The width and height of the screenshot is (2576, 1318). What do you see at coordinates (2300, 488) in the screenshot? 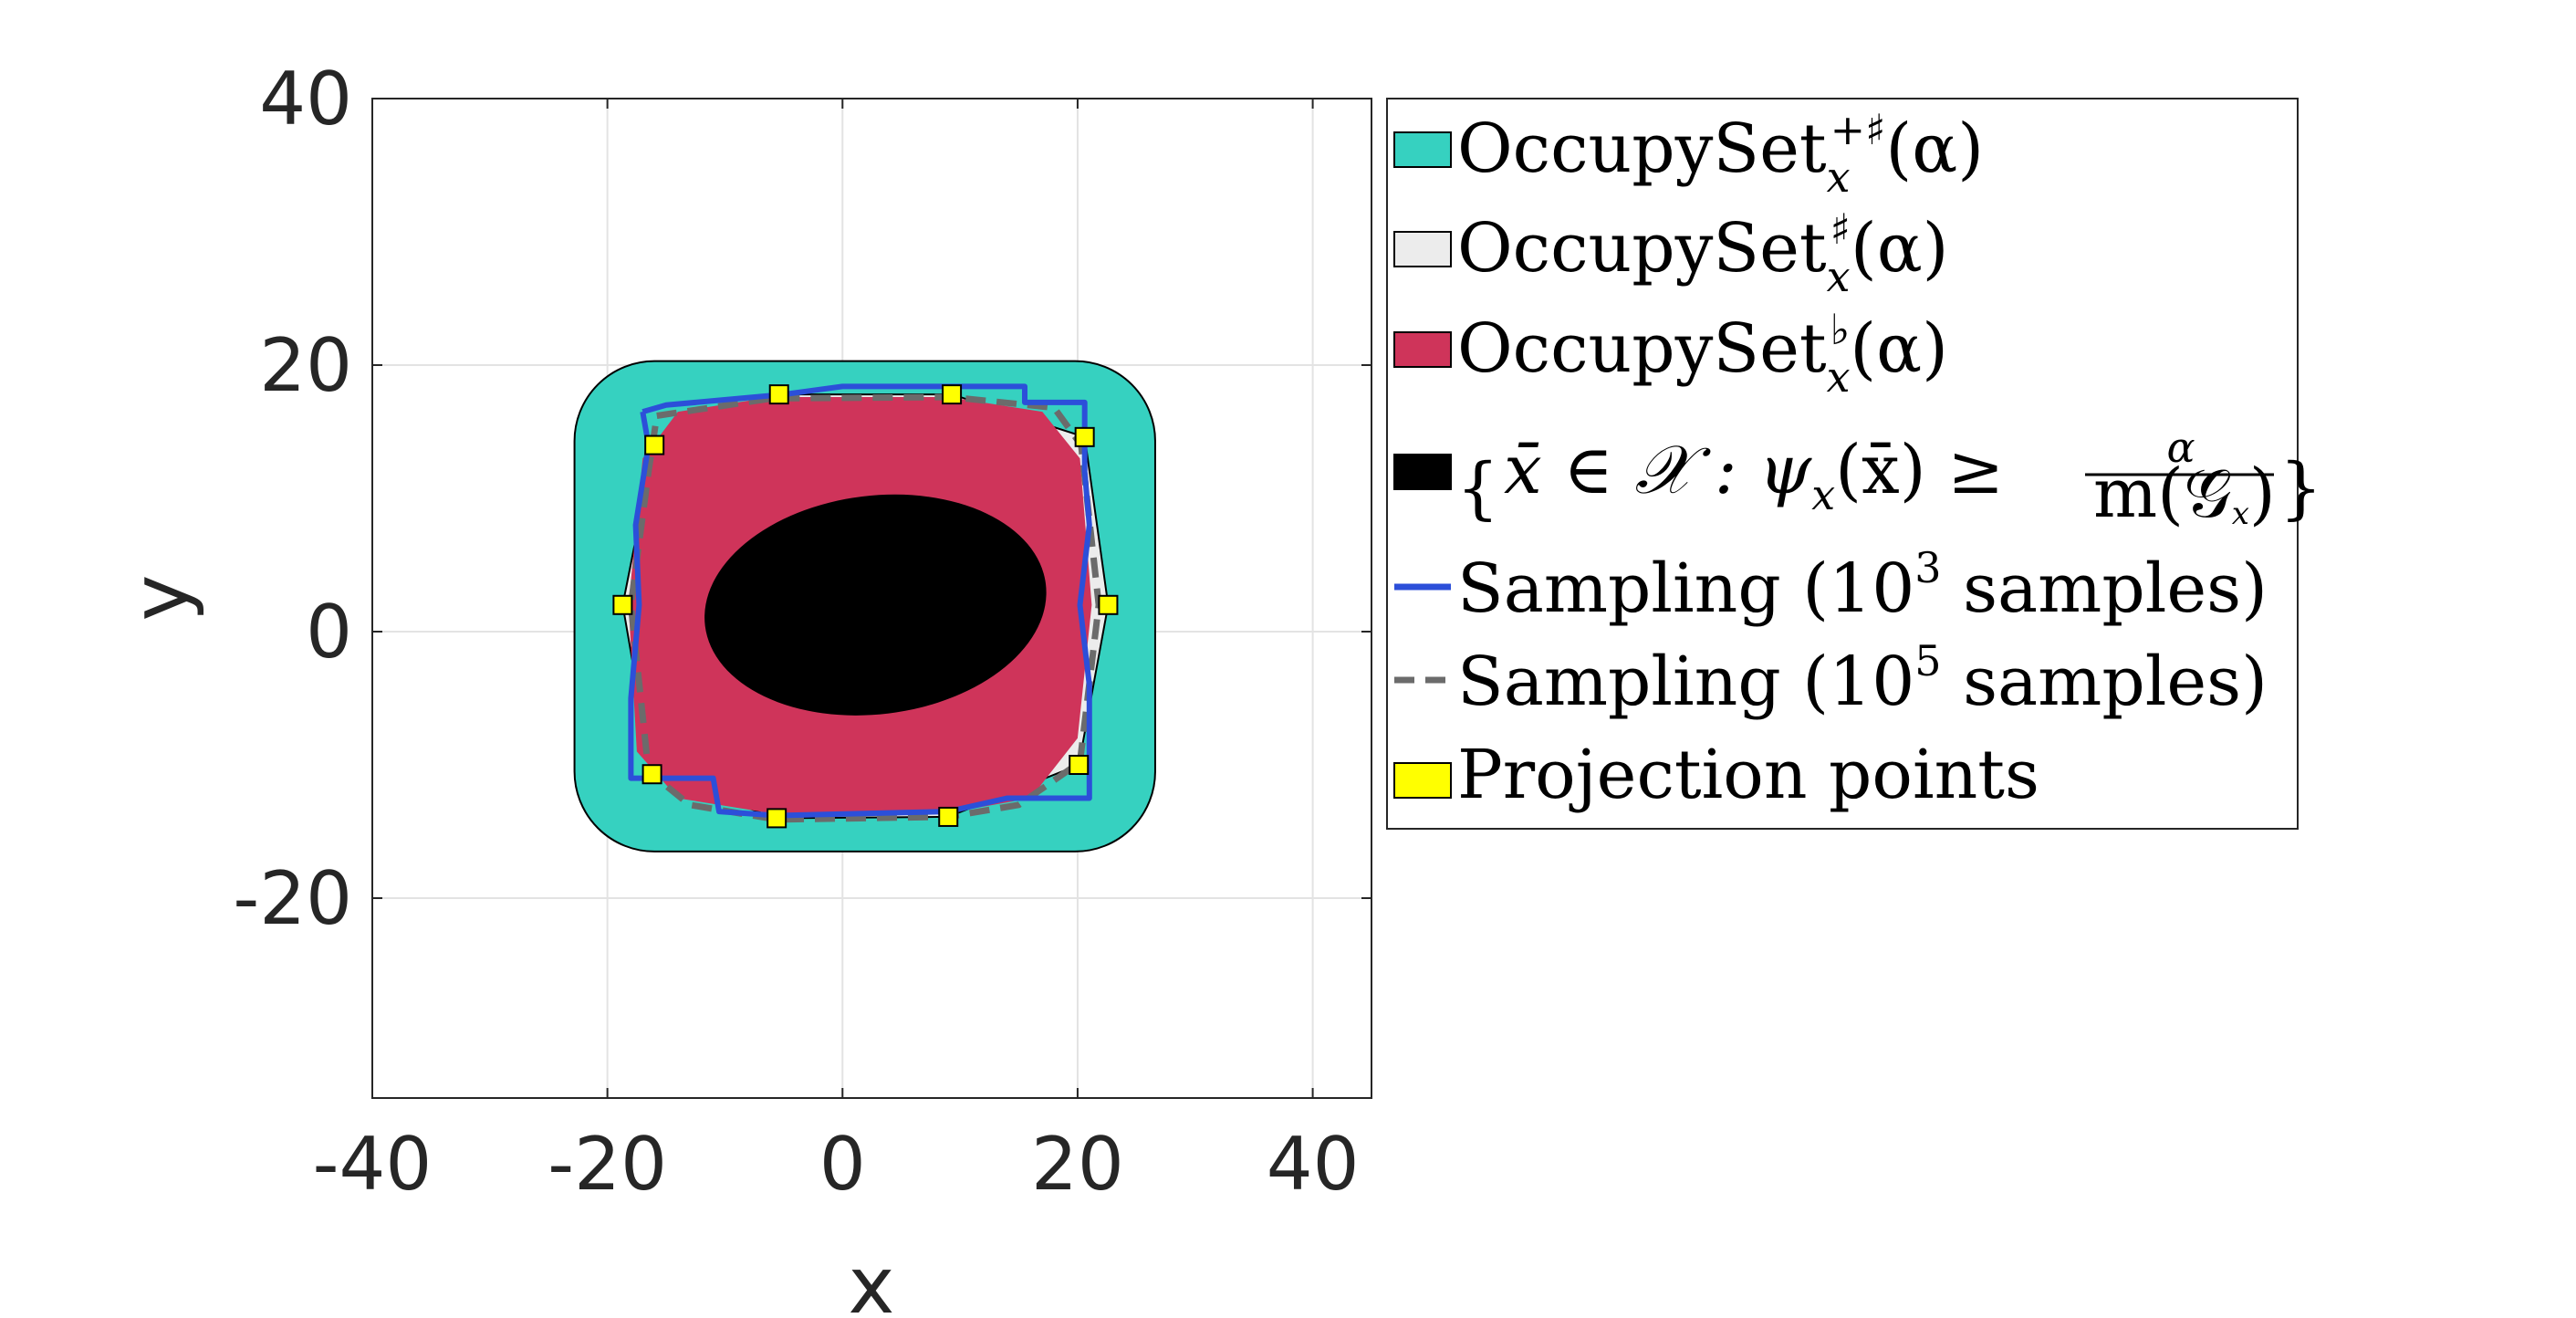
I see `legend-close-brace: }` at bounding box center [2300, 488].